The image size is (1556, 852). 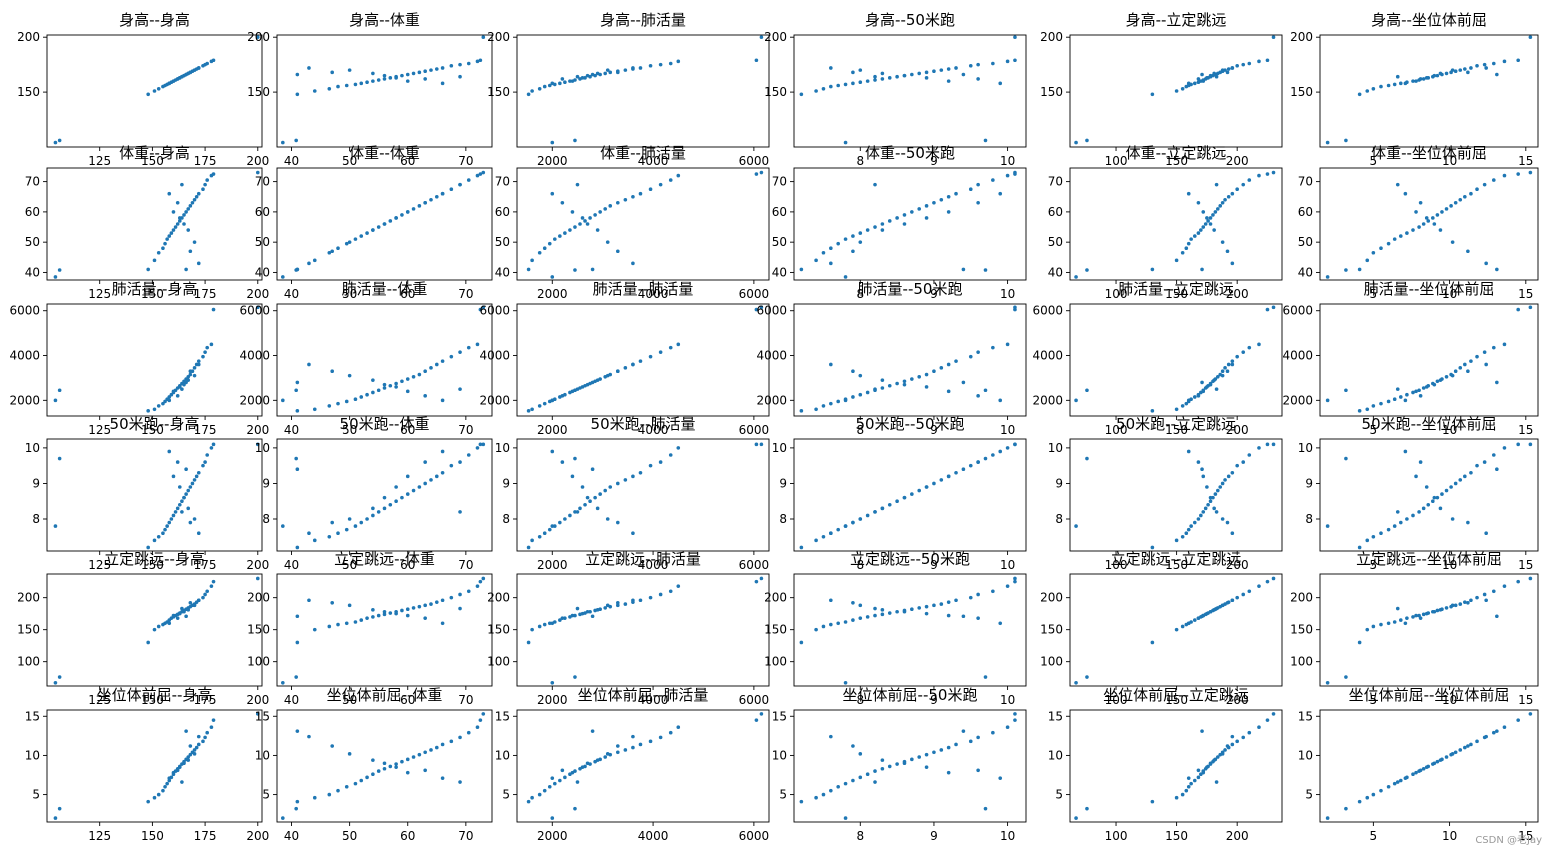 What do you see at coordinates (266, 483) in the screenshot?
I see `y-tick-label: 9` at bounding box center [266, 483].